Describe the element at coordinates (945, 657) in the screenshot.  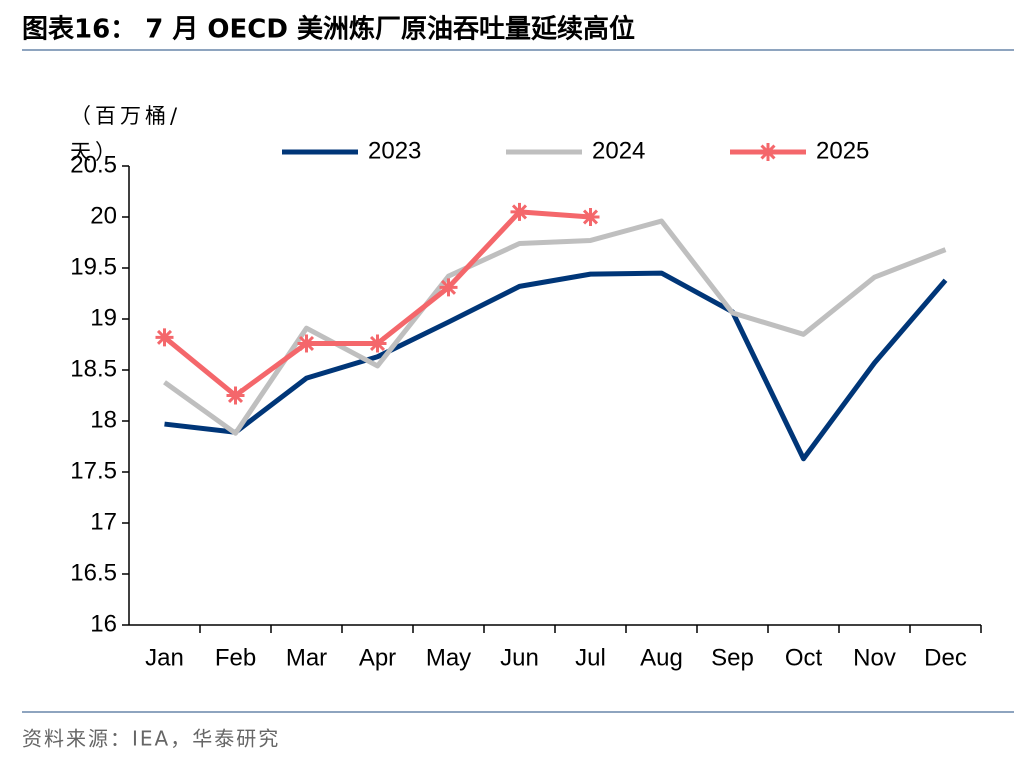
I see `x-tick-label: Dec` at that location.